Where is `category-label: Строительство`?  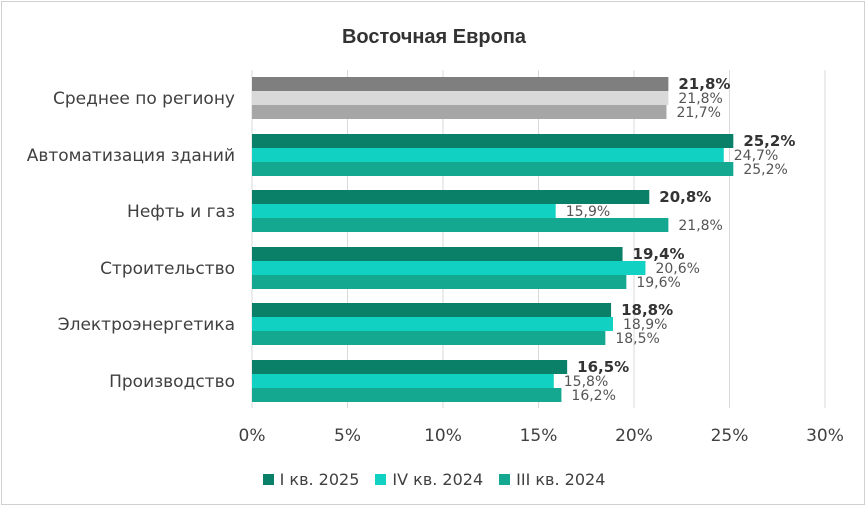
category-label: Строительство is located at coordinates (167, 269).